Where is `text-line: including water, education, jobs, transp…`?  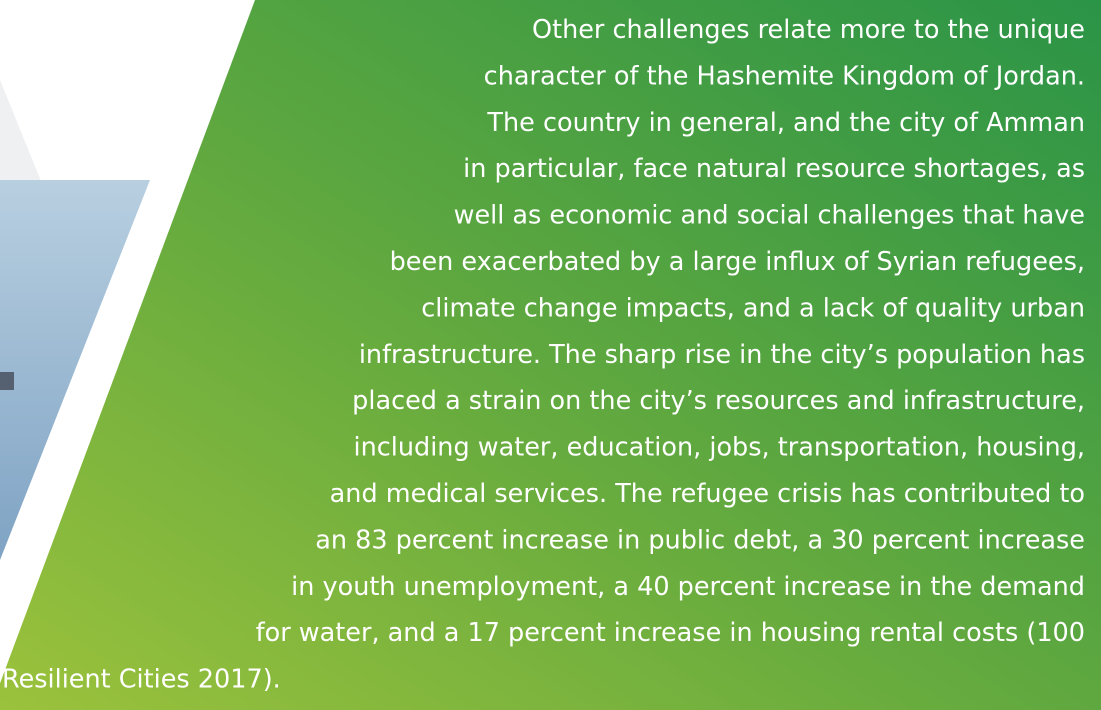 text-line: including water, education, jobs, transp… is located at coordinates (719, 448).